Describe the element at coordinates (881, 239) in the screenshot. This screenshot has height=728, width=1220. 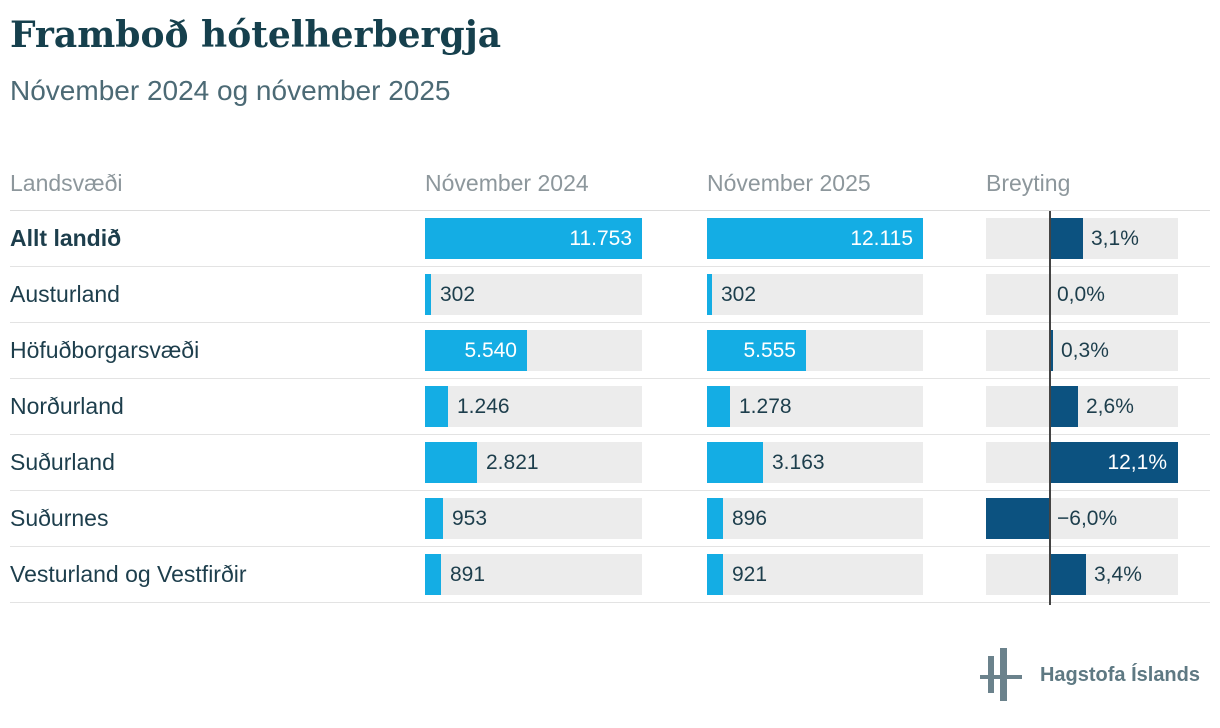
I see `bar-value-label: 12.115` at that location.